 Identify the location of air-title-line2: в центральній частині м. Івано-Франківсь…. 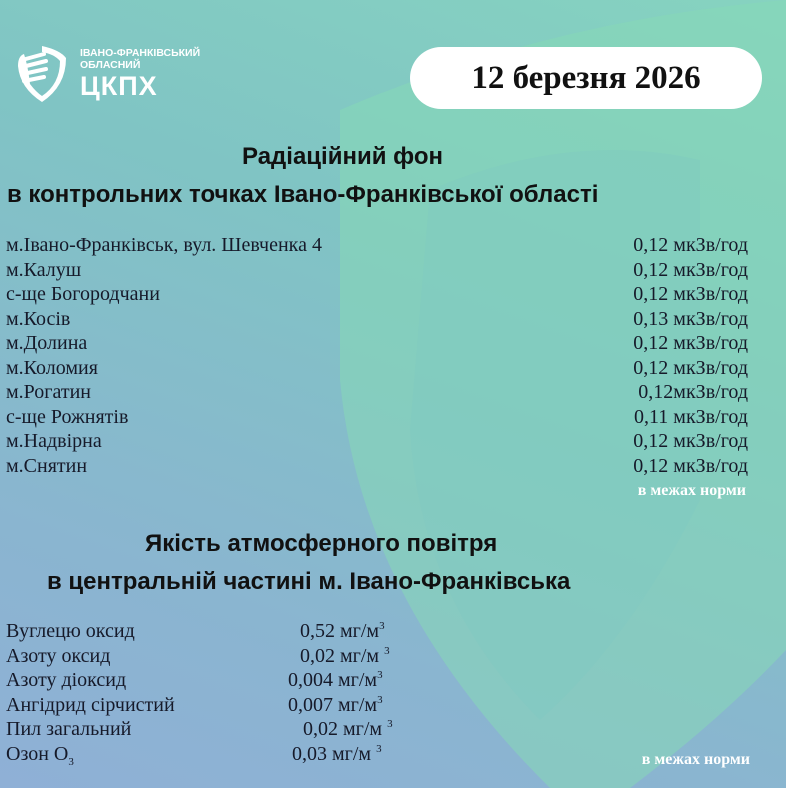
(309, 581).